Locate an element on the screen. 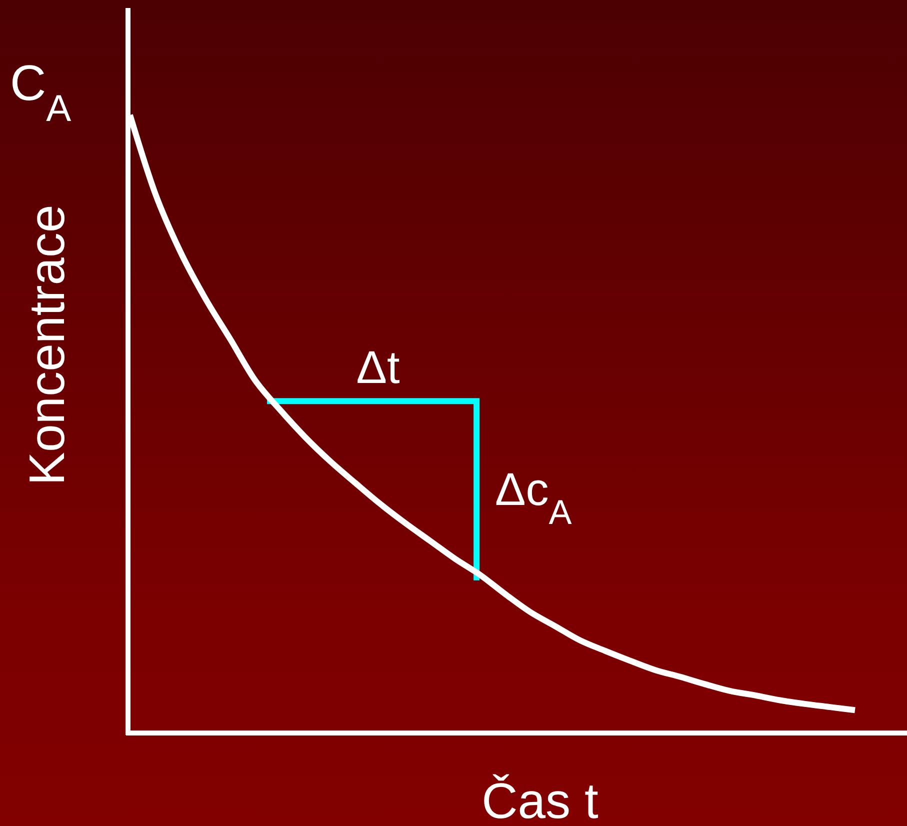 The width and height of the screenshot is (907, 826). annotation: Δc$_{A}$ is located at coordinates (533, 497).